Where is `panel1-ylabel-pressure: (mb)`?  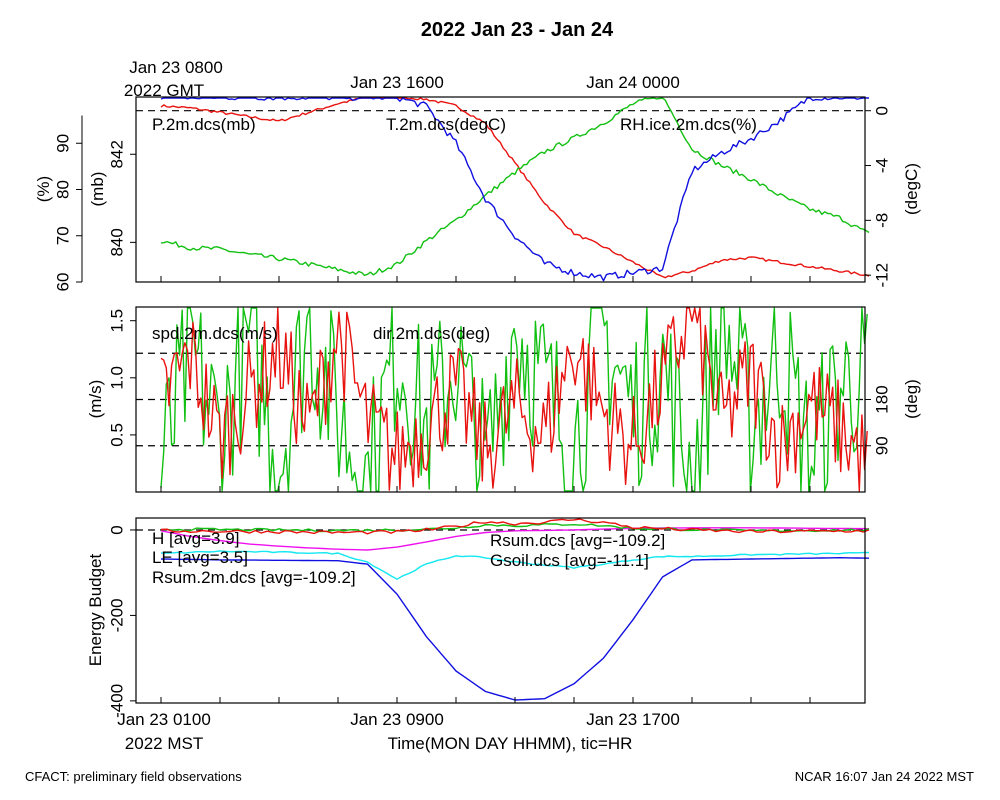 panel1-ylabel-pressure: (mb) is located at coordinates (97, 189).